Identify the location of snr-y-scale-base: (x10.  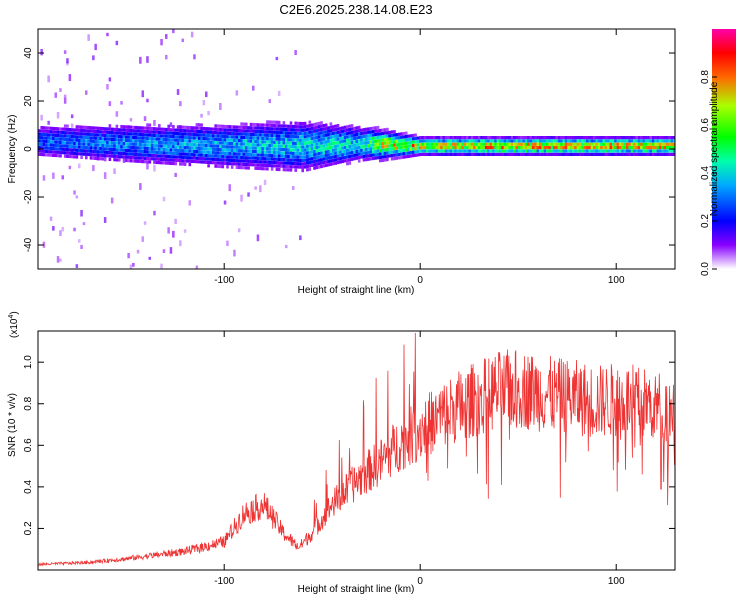
(14, 328).